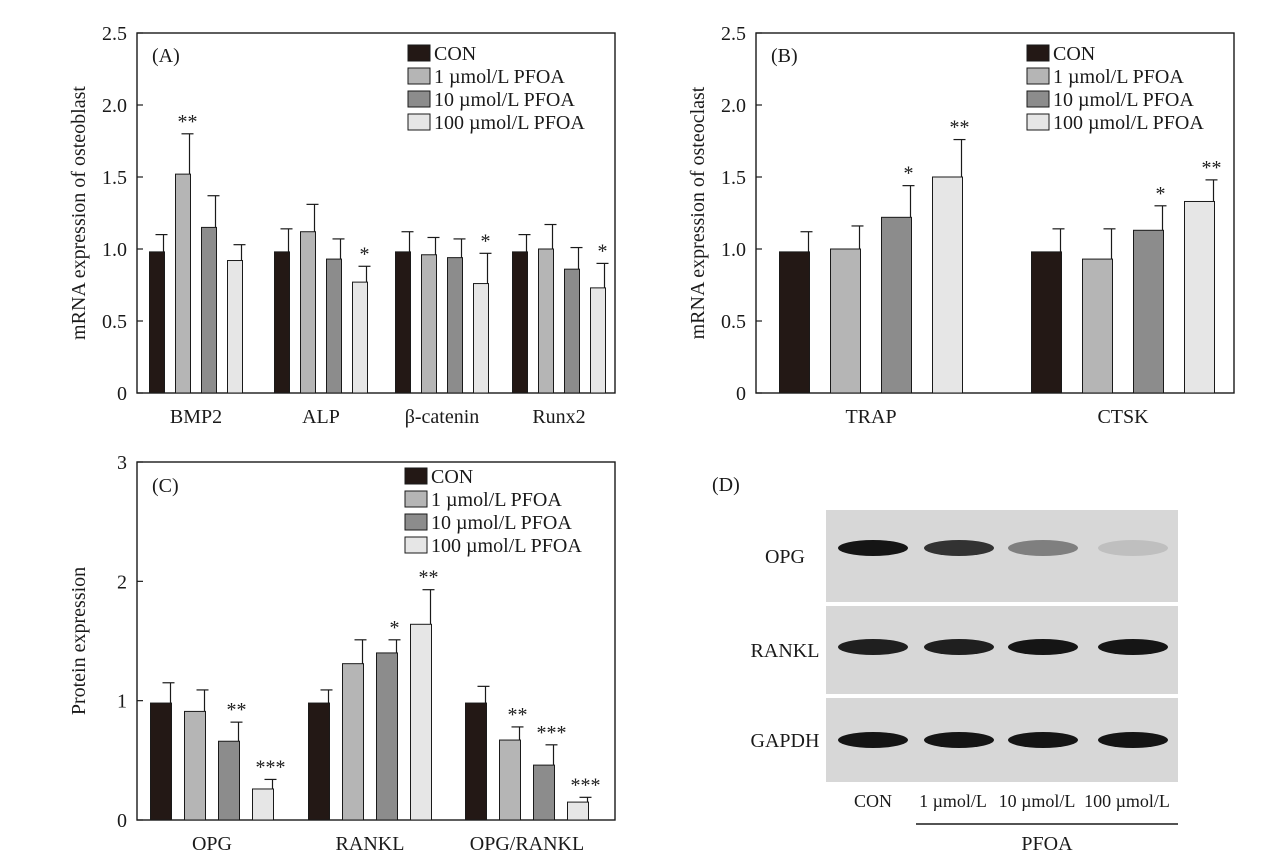 This screenshot has height=857, width=1270. Describe the element at coordinates (321, 417) in the screenshot. I see `x-tick-label: ALP` at that location.